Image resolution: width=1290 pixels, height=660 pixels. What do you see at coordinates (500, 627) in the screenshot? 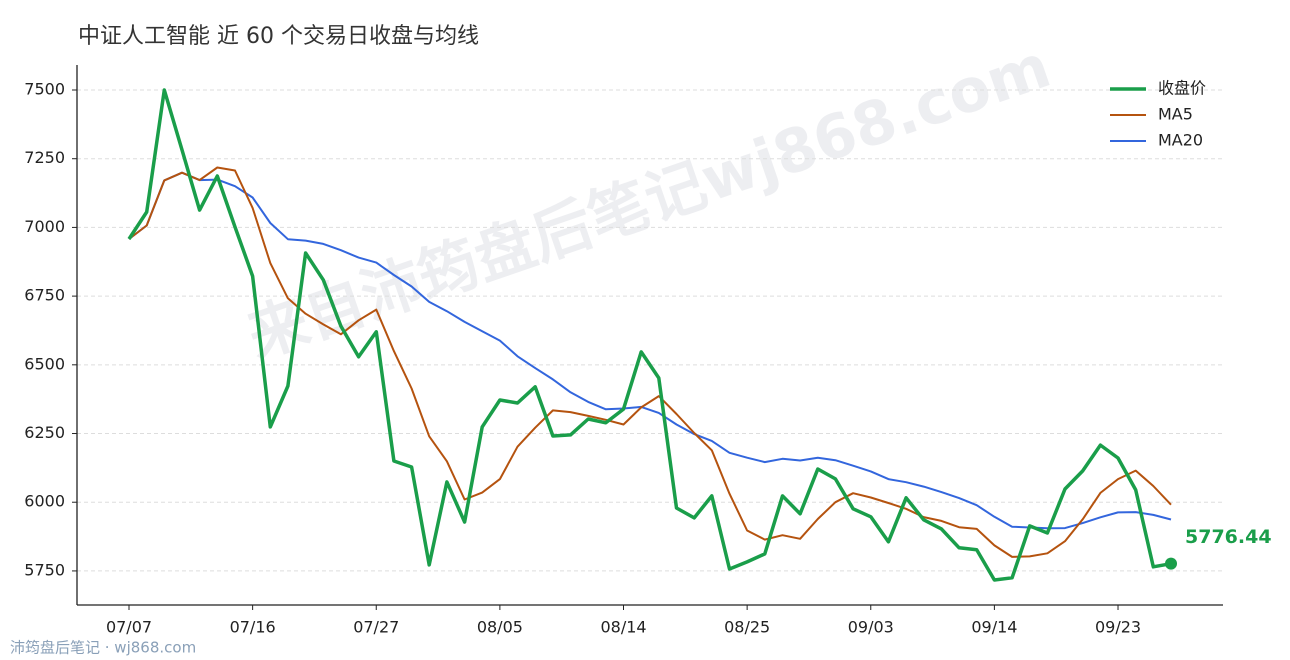
I see `x-tick-label: 08/05` at bounding box center [500, 627].